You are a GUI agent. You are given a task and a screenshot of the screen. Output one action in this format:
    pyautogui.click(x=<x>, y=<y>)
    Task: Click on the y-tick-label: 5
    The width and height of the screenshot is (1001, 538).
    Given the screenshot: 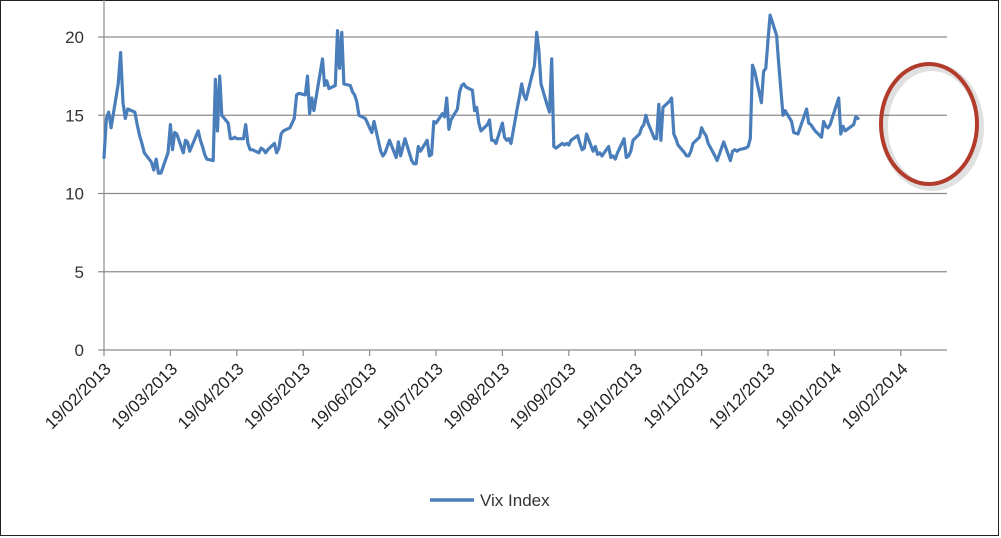 What is the action you would take?
    pyautogui.click(x=79, y=272)
    